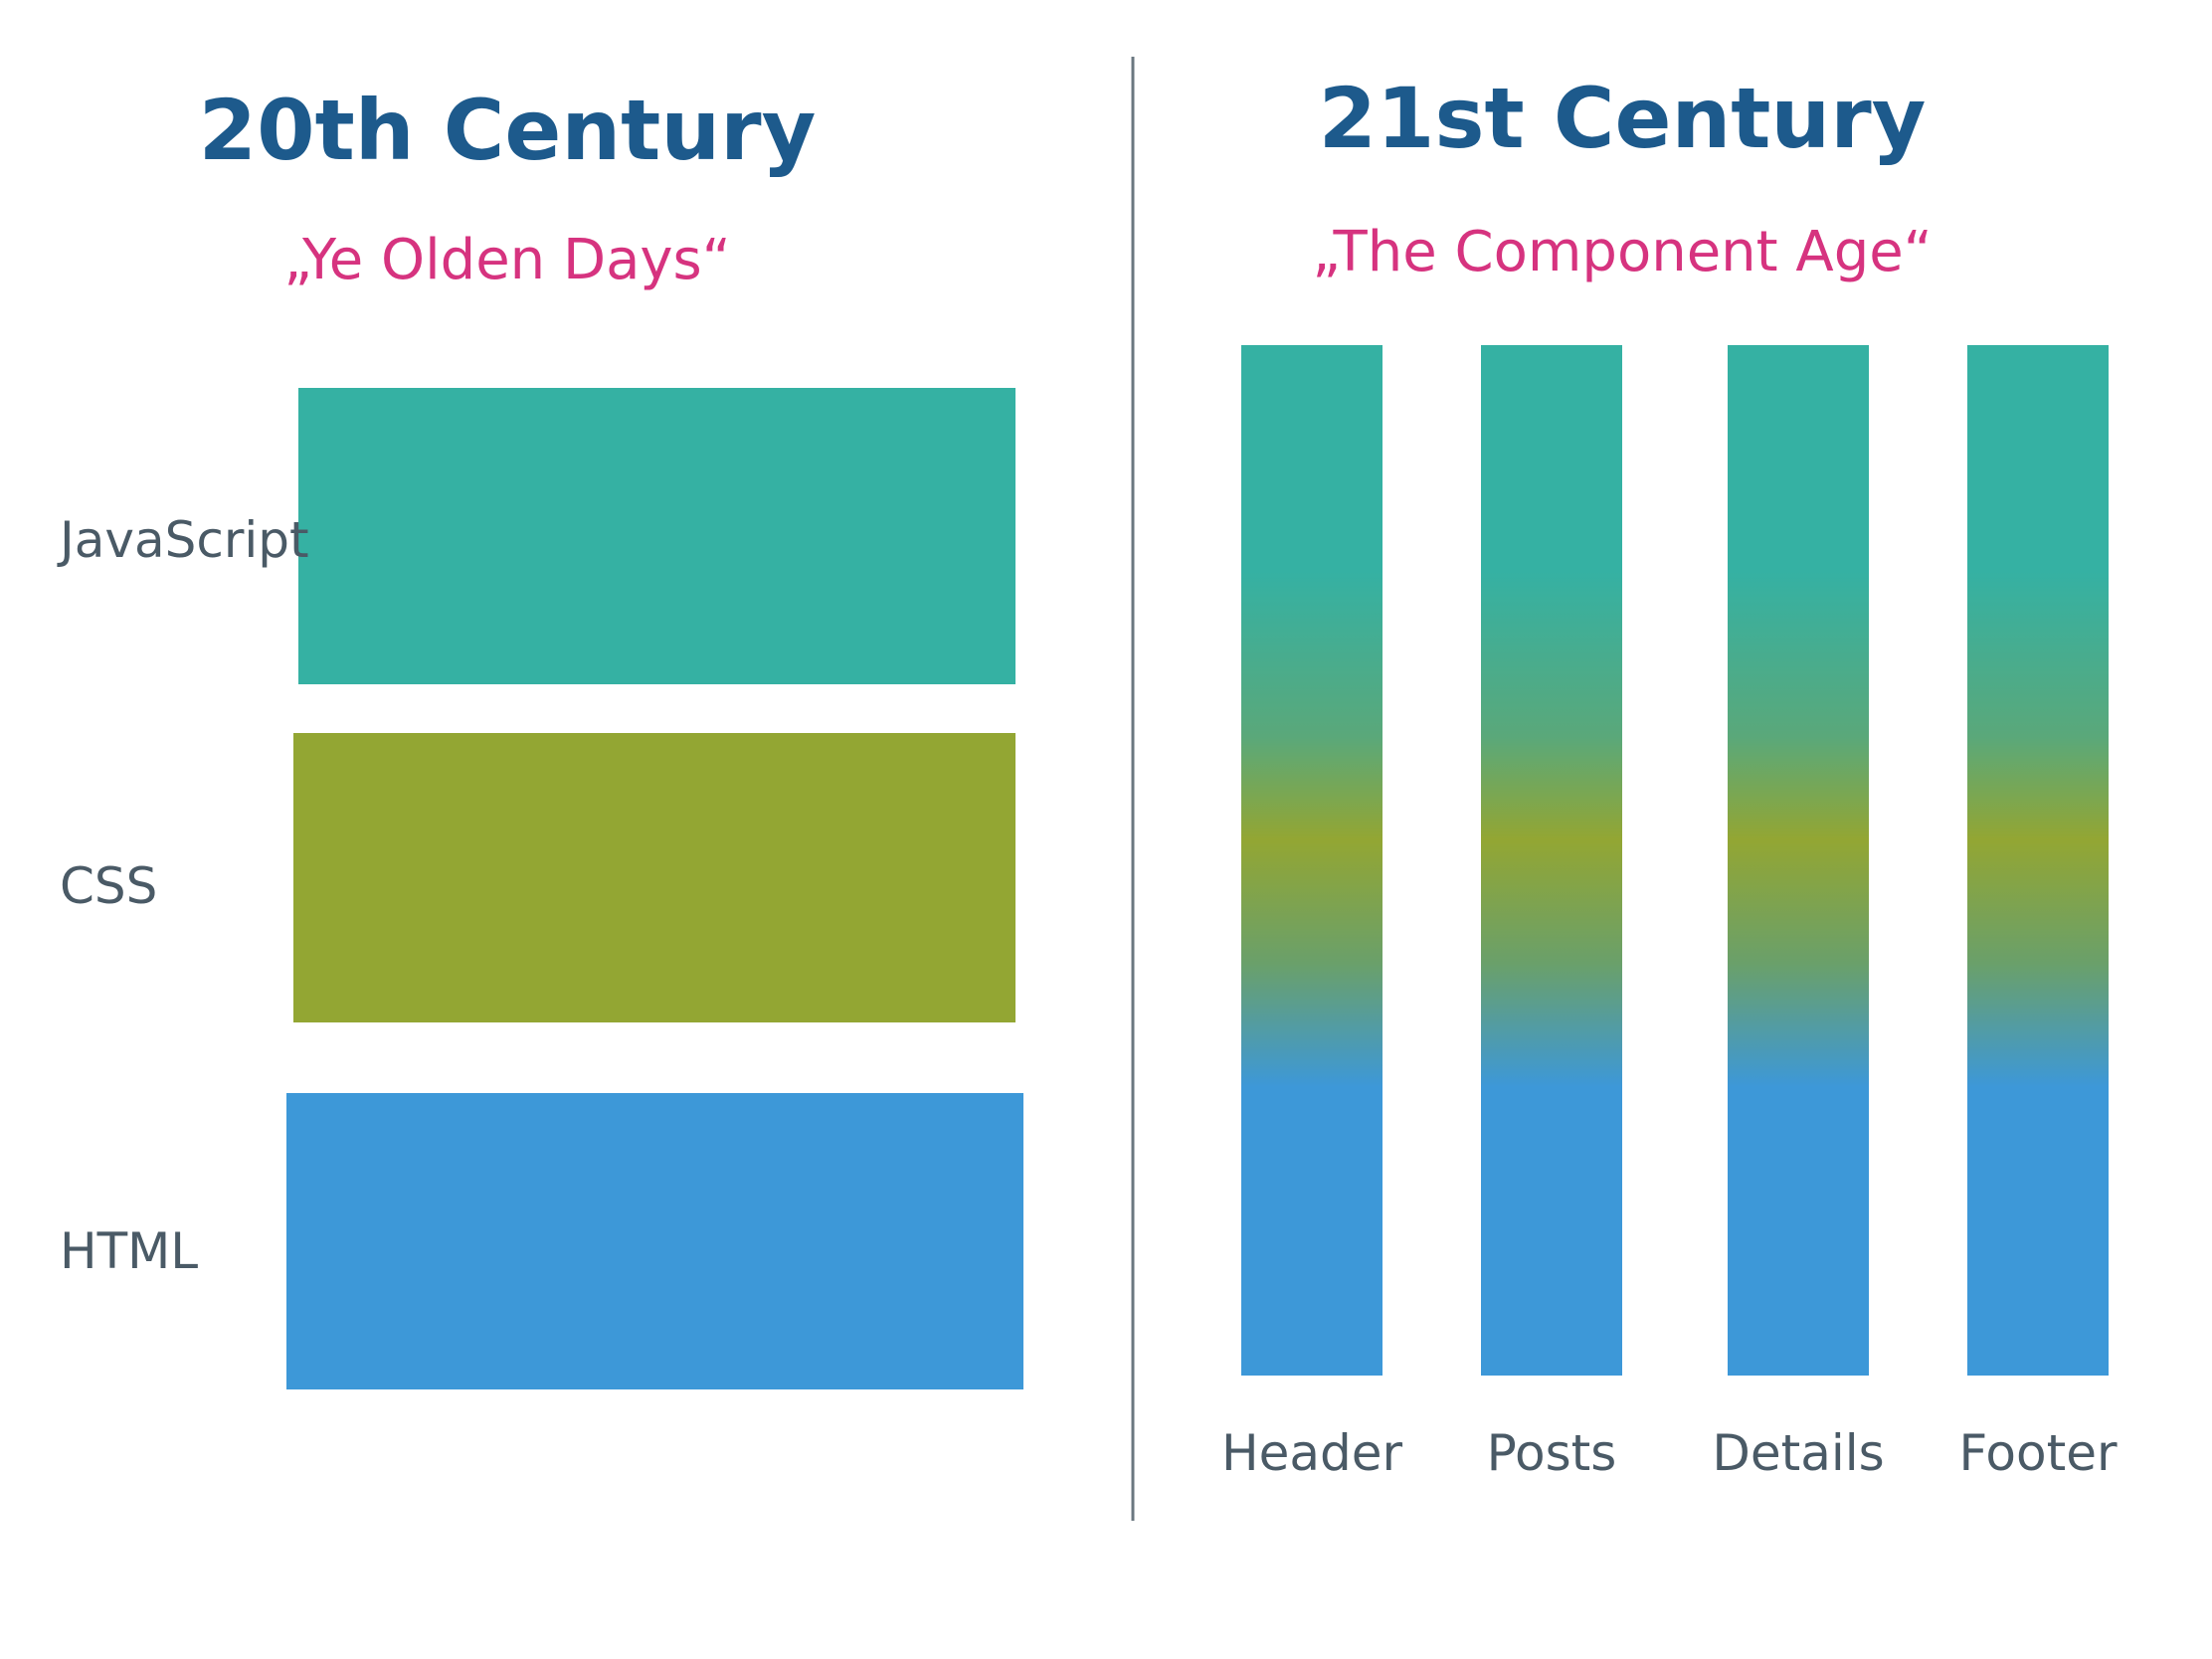 This screenshot has width=2212, height=1659. What do you see at coordinates (183, 540) in the screenshot?
I see `layer-label: JavaScript` at bounding box center [183, 540].